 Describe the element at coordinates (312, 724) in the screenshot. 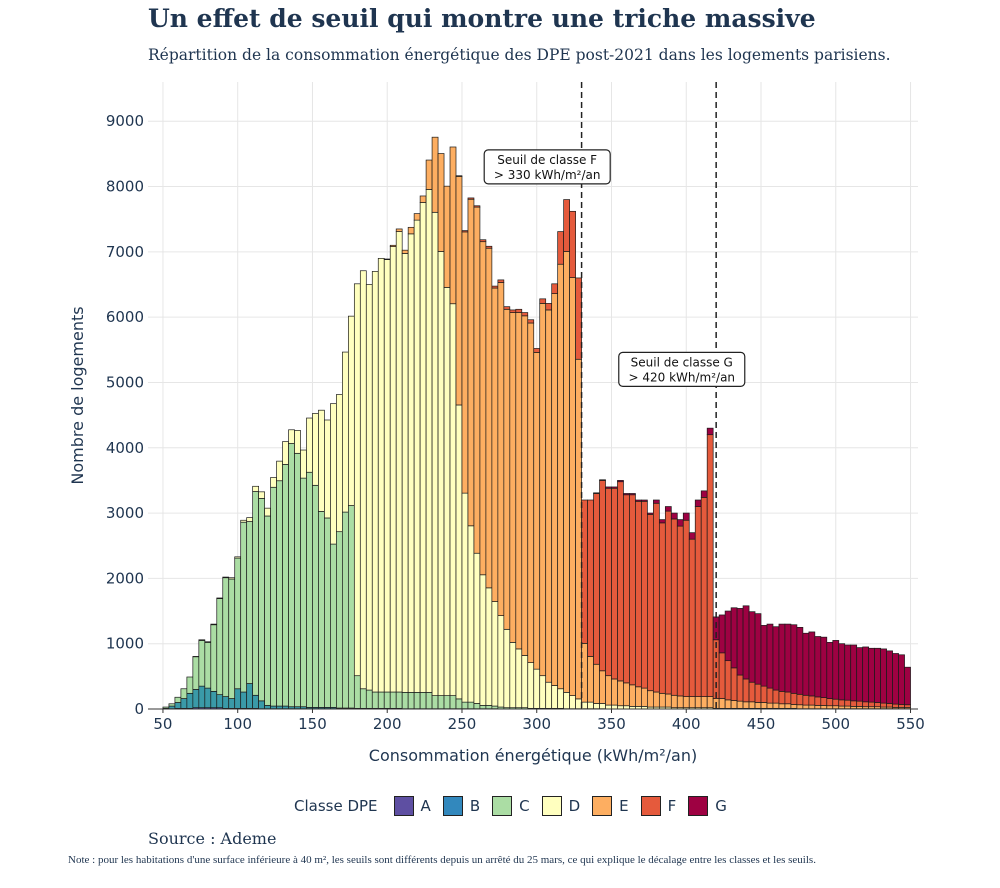

I see `x-tick-label: 150` at that location.